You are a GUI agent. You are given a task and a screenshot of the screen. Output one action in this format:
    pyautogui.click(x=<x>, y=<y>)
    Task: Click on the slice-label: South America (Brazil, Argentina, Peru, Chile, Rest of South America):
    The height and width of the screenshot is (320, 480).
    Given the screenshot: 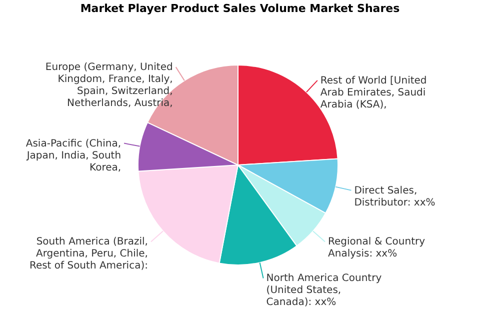 What is the action you would take?
    pyautogui.click(x=88, y=254)
    